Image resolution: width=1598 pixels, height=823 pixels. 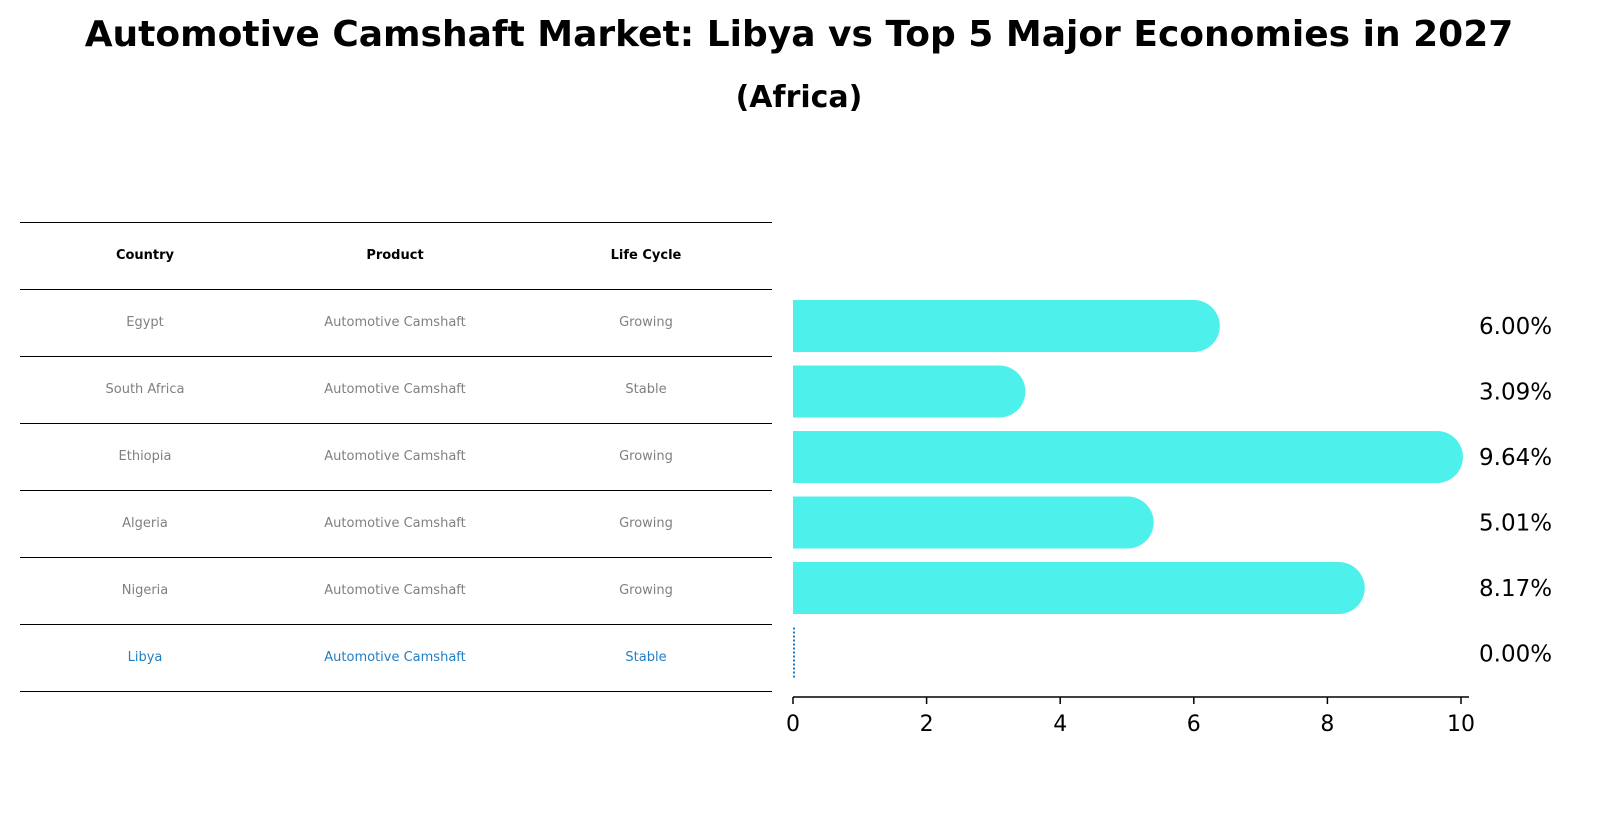 I want to click on bar-value-label: 6.00%, so click(x=1515, y=327).